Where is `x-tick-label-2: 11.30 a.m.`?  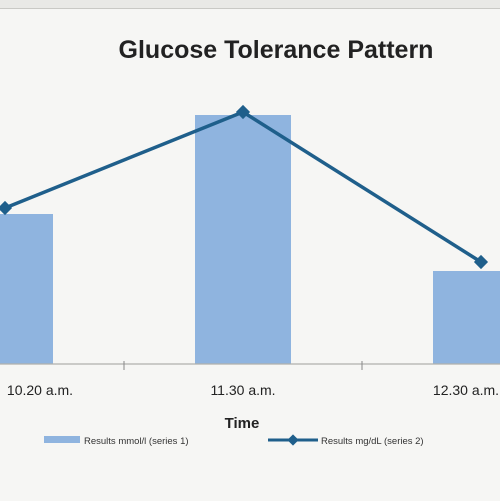
x-tick-label-2: 11.30 a.m. is located at coordinates (242, 390).